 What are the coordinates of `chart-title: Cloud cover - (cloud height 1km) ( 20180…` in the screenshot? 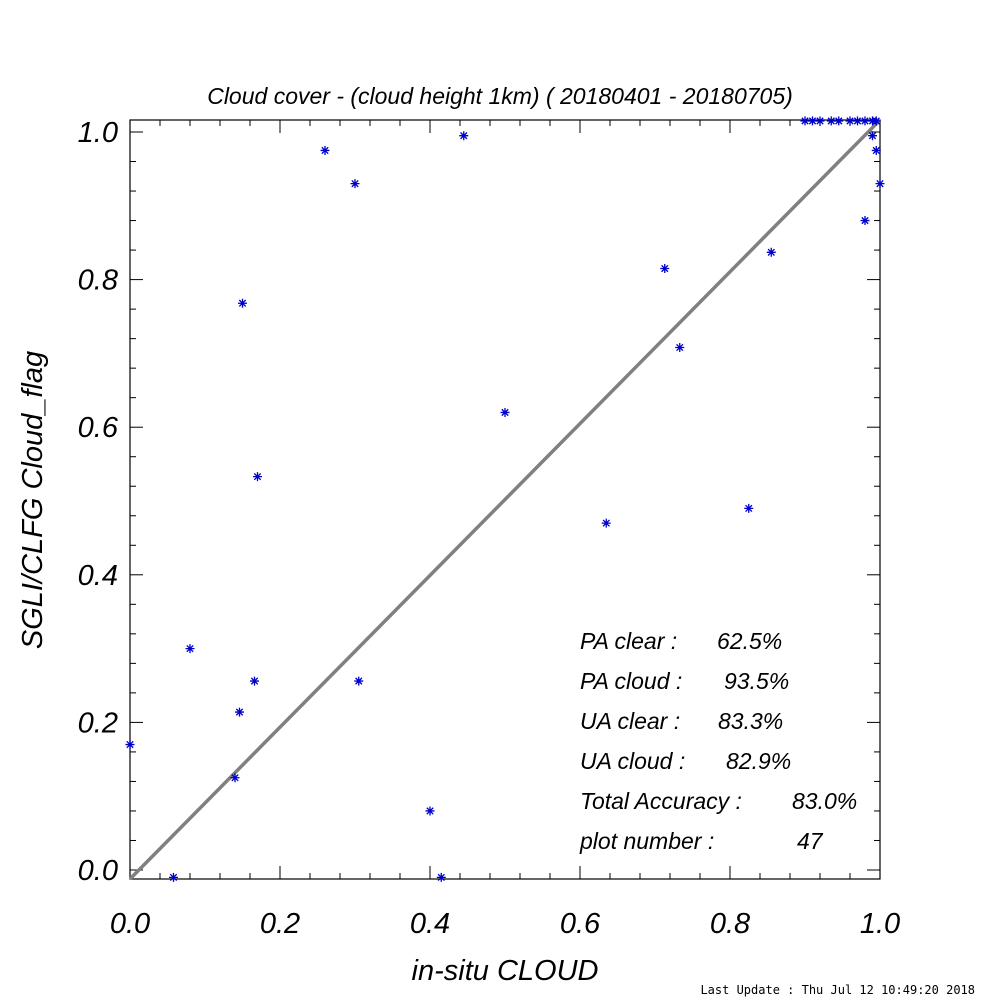 It's located at (500, 96).